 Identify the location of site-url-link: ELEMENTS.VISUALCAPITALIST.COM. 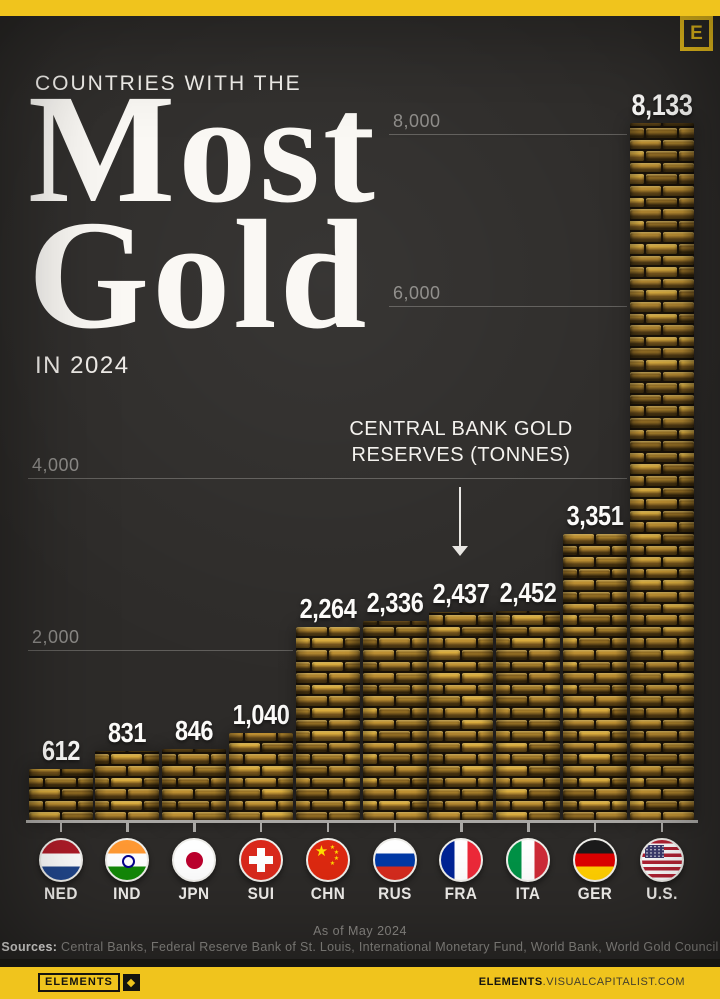
(582, 982).